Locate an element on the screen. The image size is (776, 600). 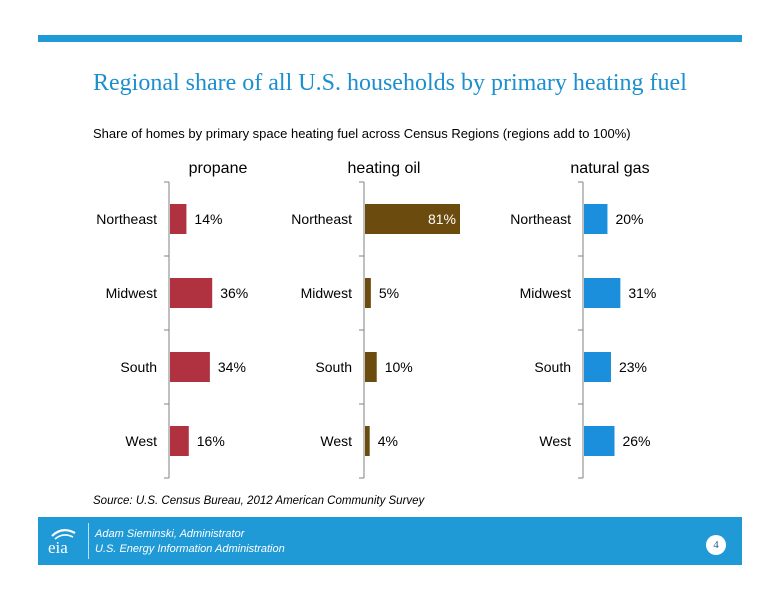
value-label-natural-gas: 31% is located at coordinates (642, 293).